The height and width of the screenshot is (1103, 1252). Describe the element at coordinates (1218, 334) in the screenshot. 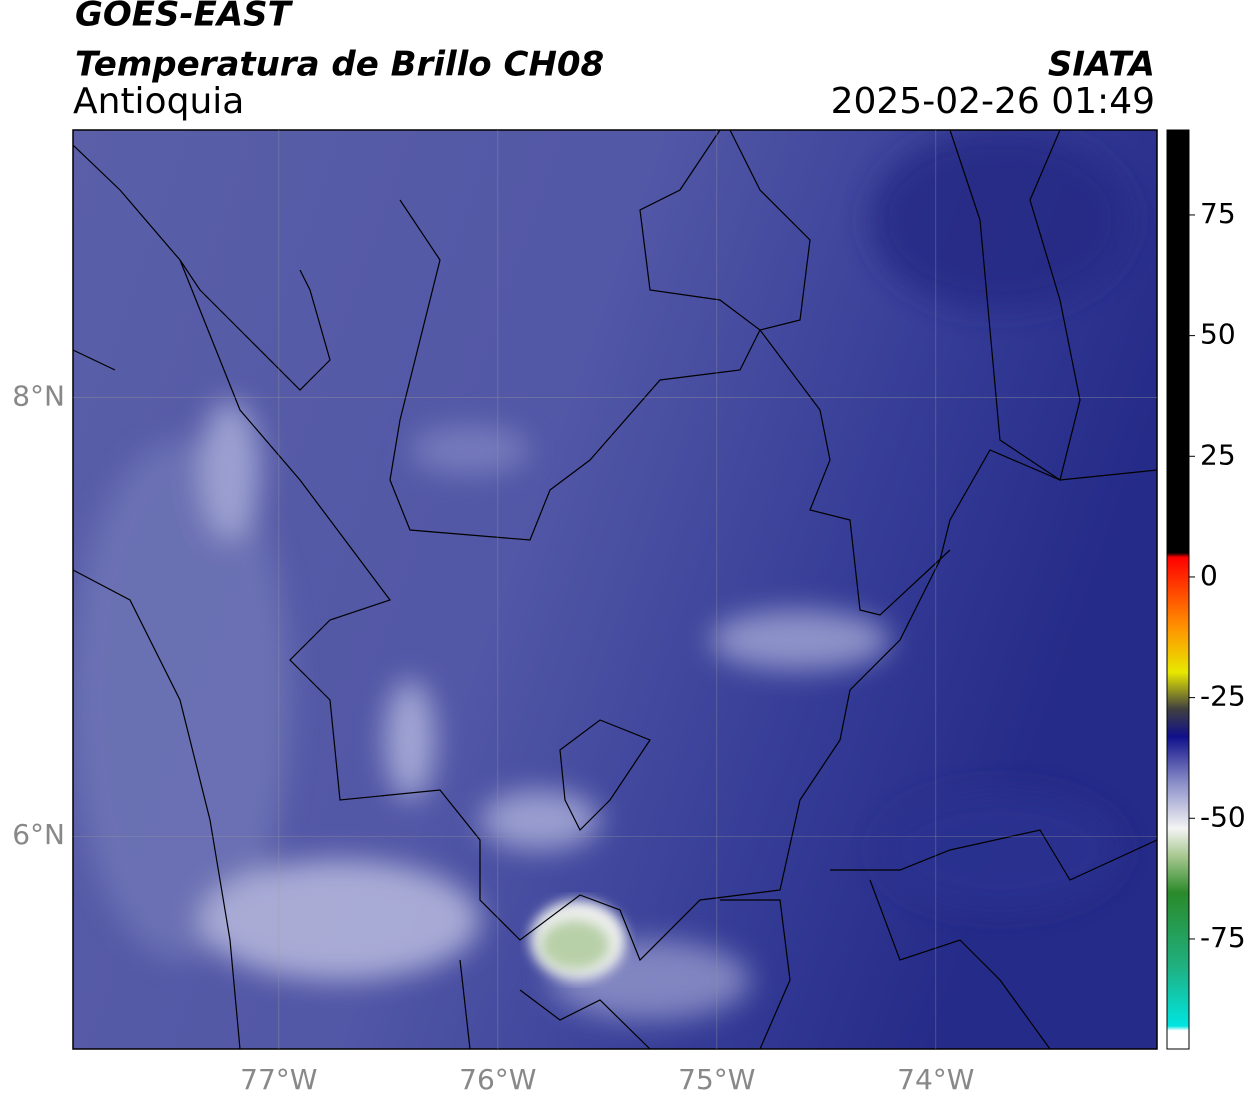

I see `colorbar-tick-label: 50` at that location.